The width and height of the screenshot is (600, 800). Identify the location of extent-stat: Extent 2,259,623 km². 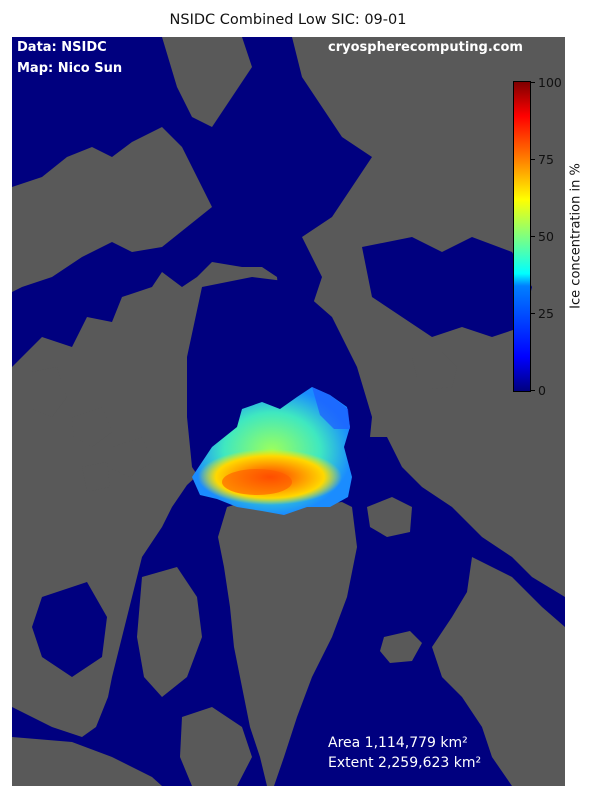
(405, 763).